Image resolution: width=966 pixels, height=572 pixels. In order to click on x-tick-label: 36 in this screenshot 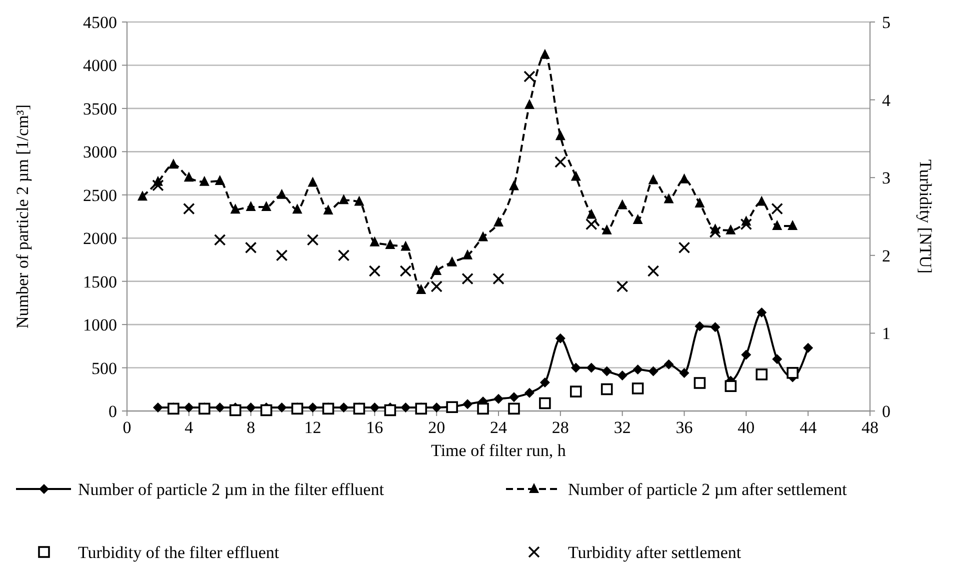, I will do `click(684, 427)`.